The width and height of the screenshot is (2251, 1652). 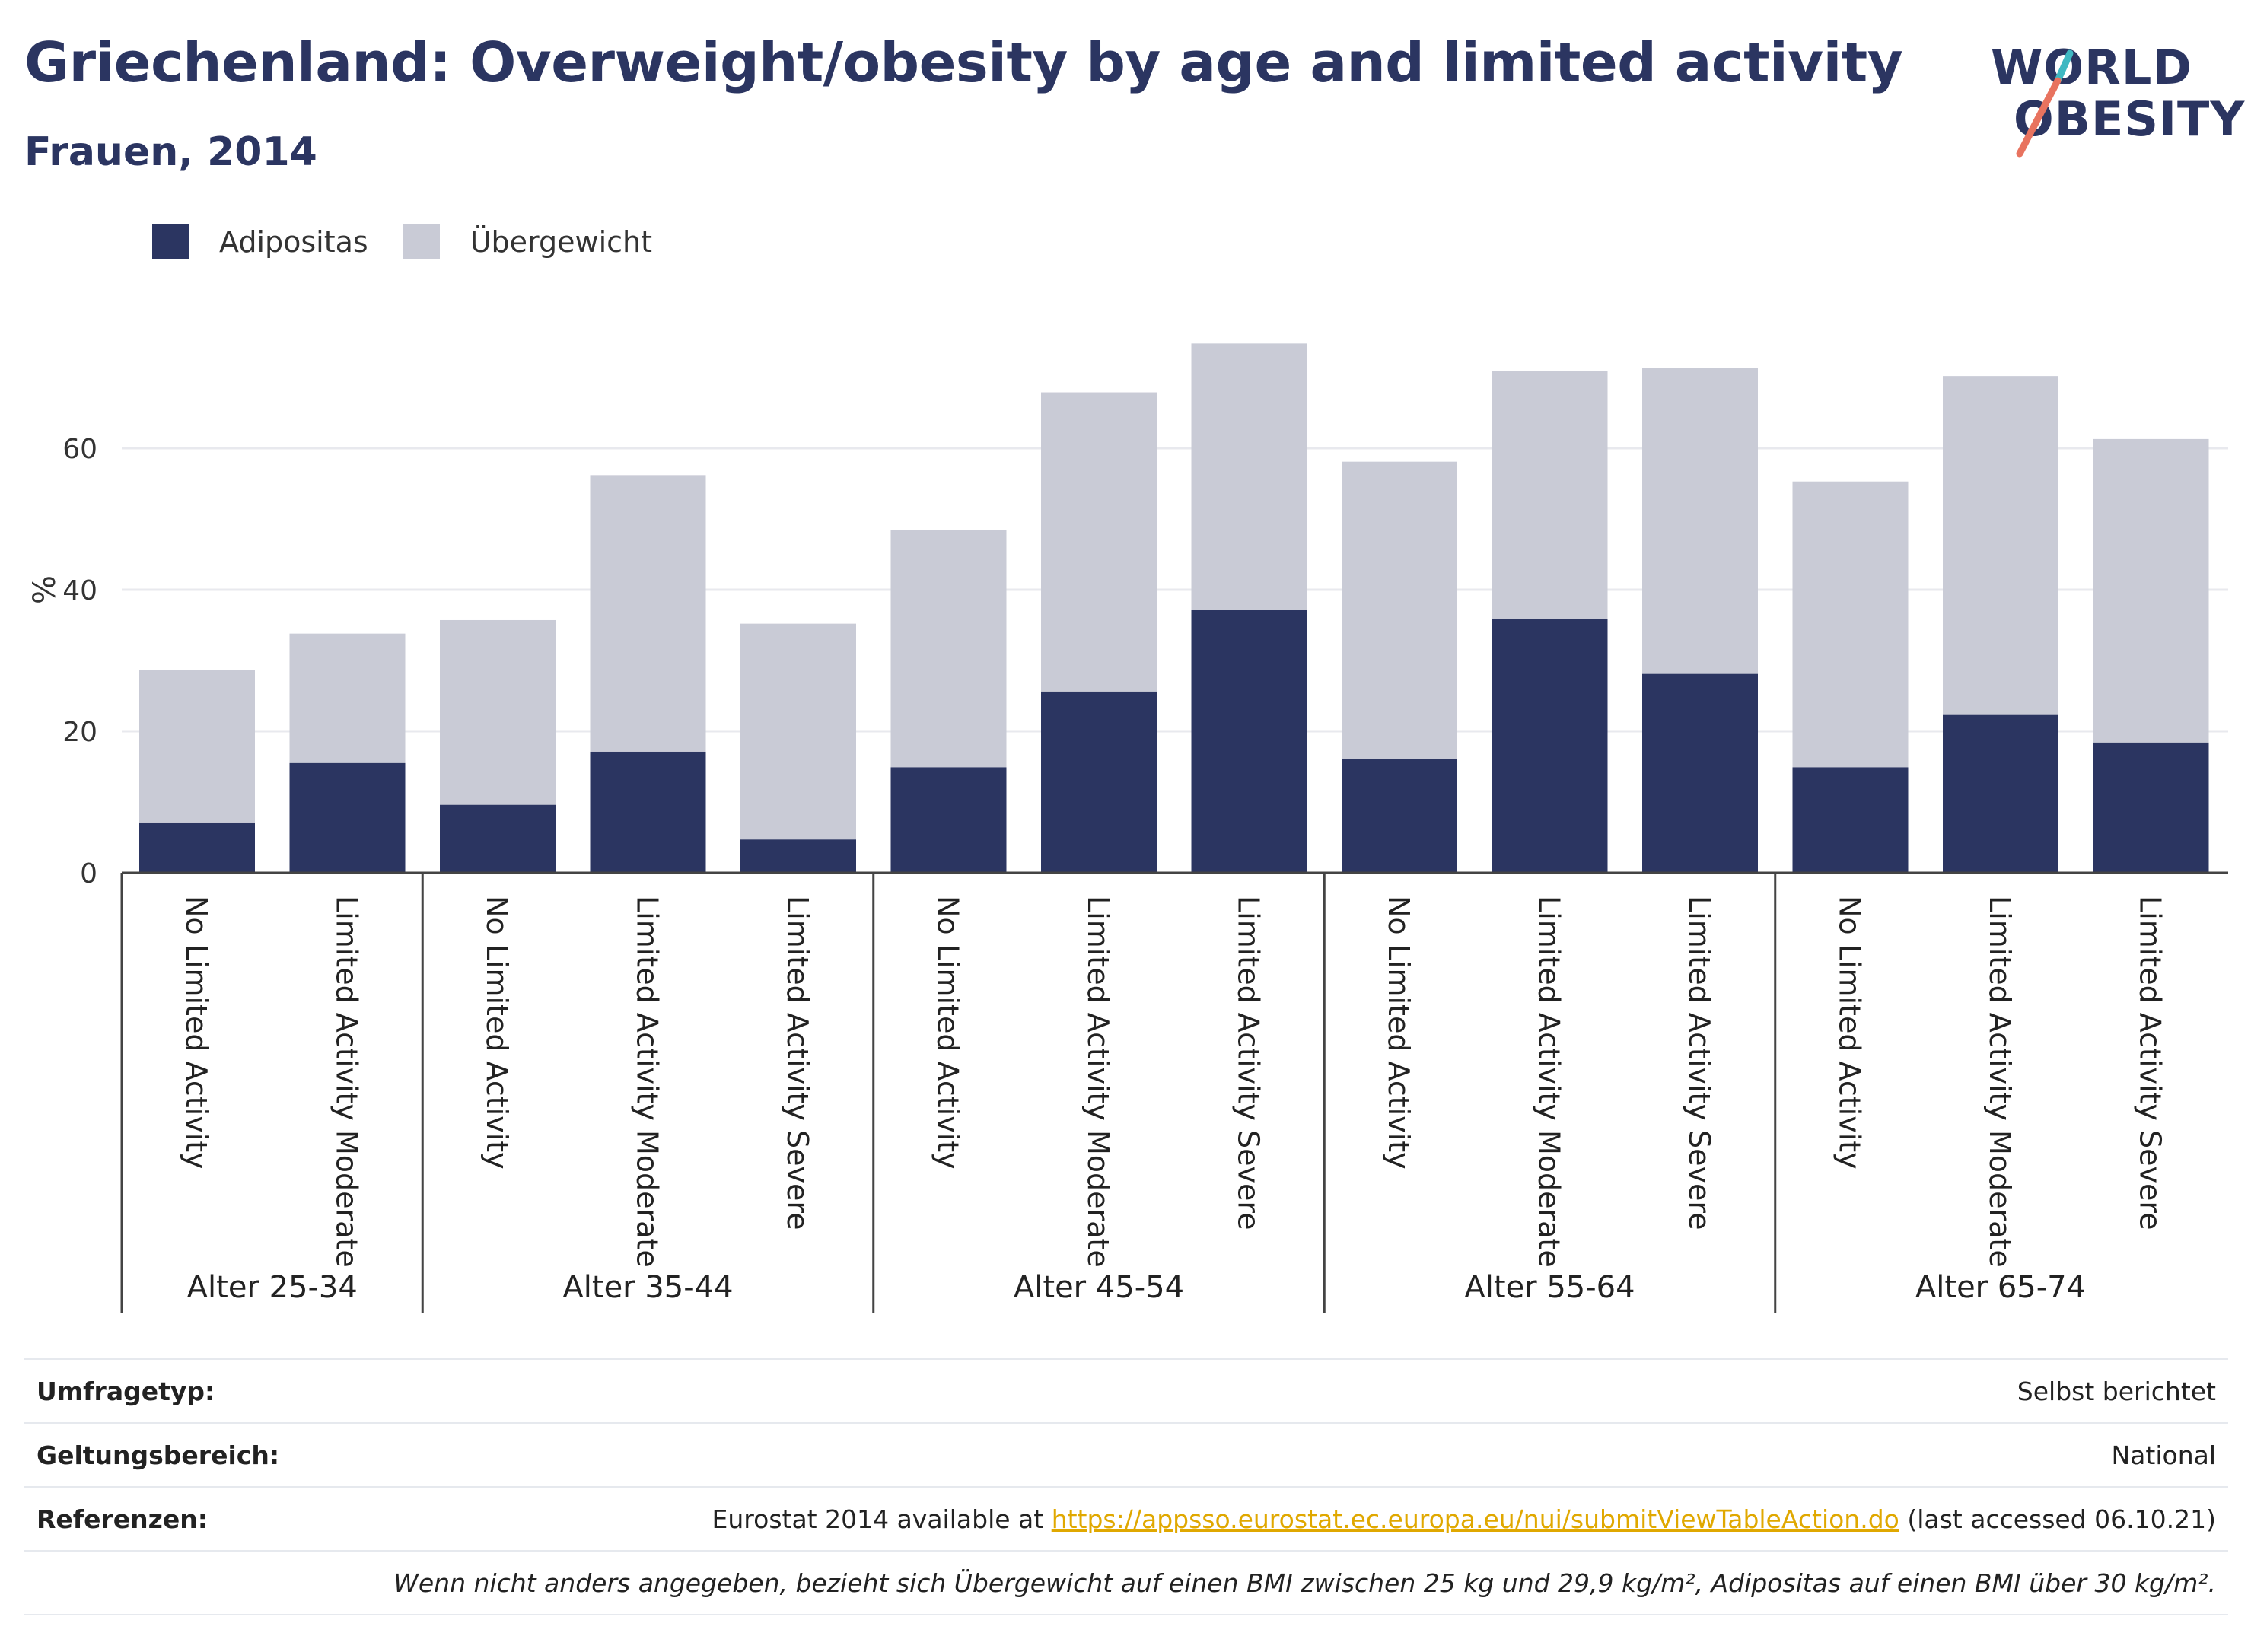 What do you see at coordinates (2163, 1455) in the screenshot?
I see `info-value-scope: National` at bounding box center [2163, 1455].